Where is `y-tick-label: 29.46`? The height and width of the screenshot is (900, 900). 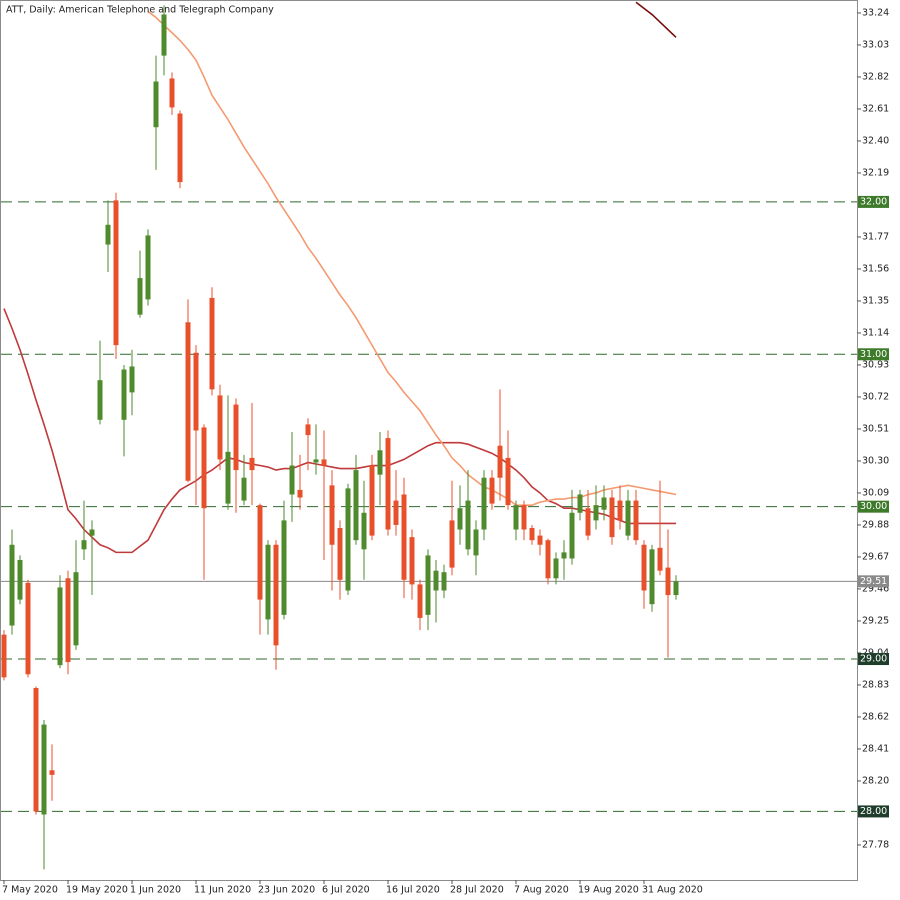 y-tick-label: 29.46 is located at coordinates (875, 588).